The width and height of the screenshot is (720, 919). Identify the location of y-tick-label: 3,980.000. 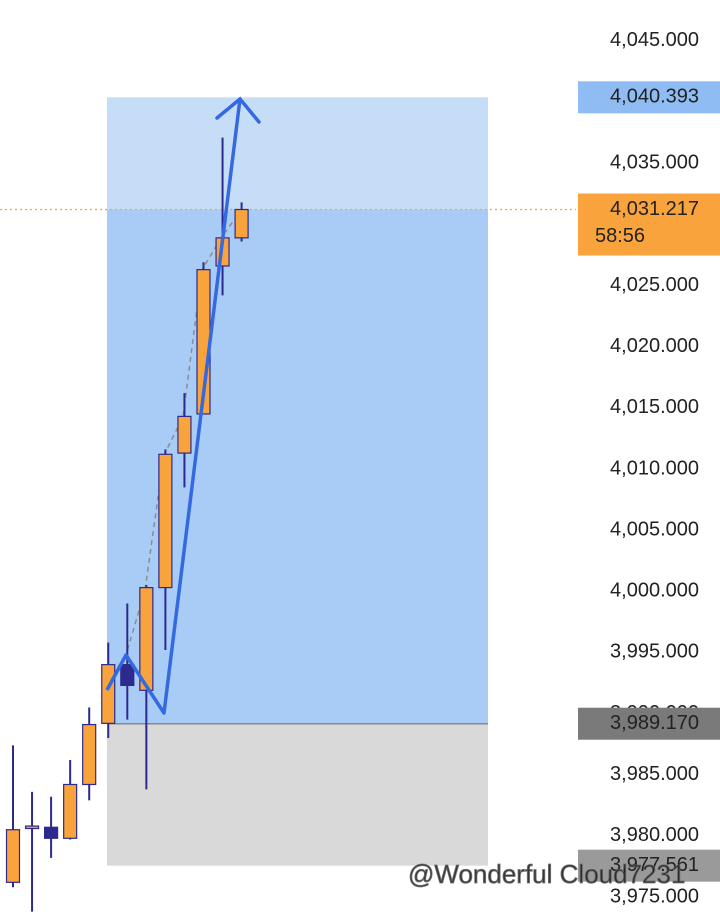
(654, 835).